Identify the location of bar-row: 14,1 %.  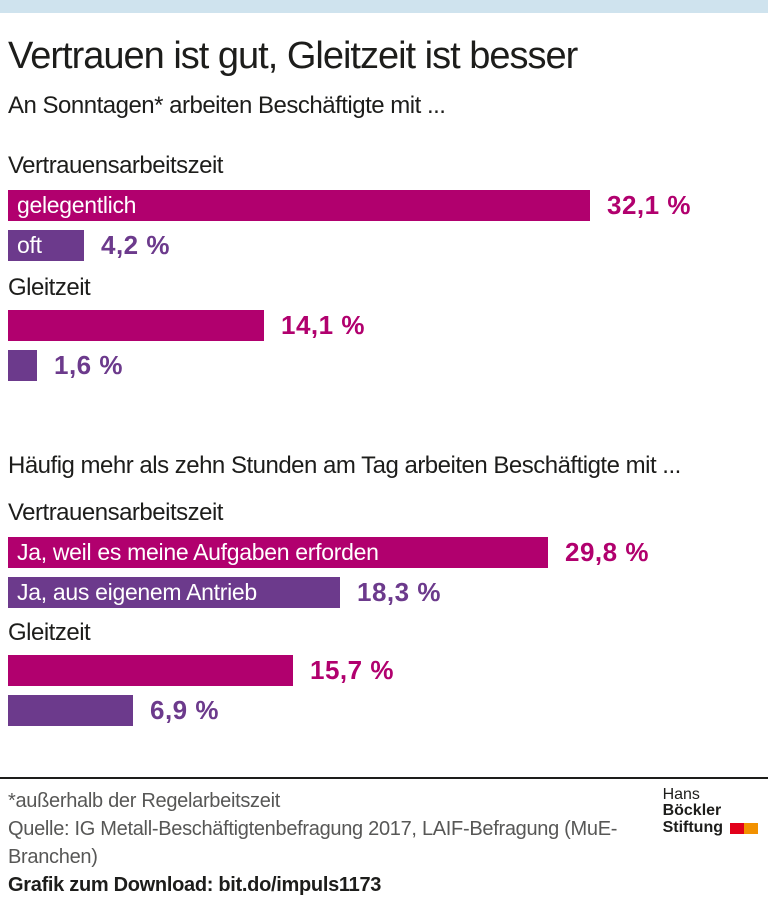
(383, 325).